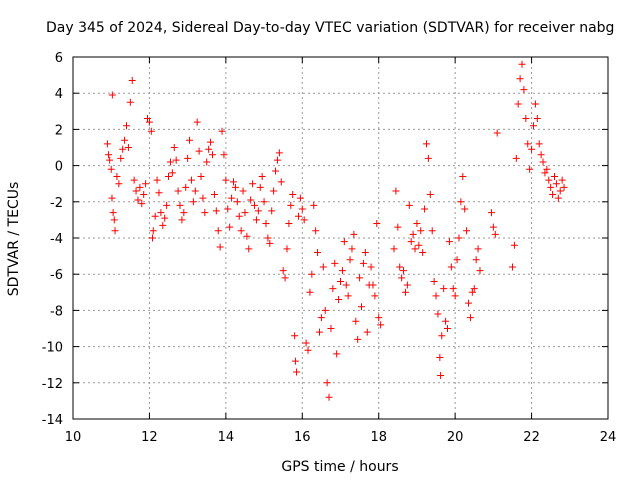  I want to click on y-tick-label: -12, so click(52, 384).